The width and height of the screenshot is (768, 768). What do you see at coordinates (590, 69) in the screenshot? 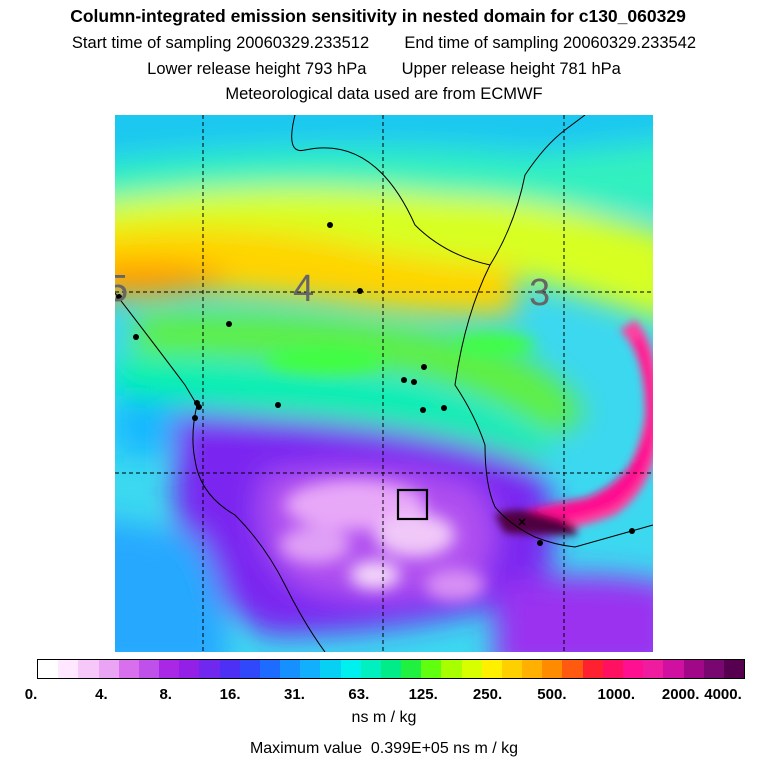
I see `upper-height-value: 781 hPa` at bounding box center [590, 69].